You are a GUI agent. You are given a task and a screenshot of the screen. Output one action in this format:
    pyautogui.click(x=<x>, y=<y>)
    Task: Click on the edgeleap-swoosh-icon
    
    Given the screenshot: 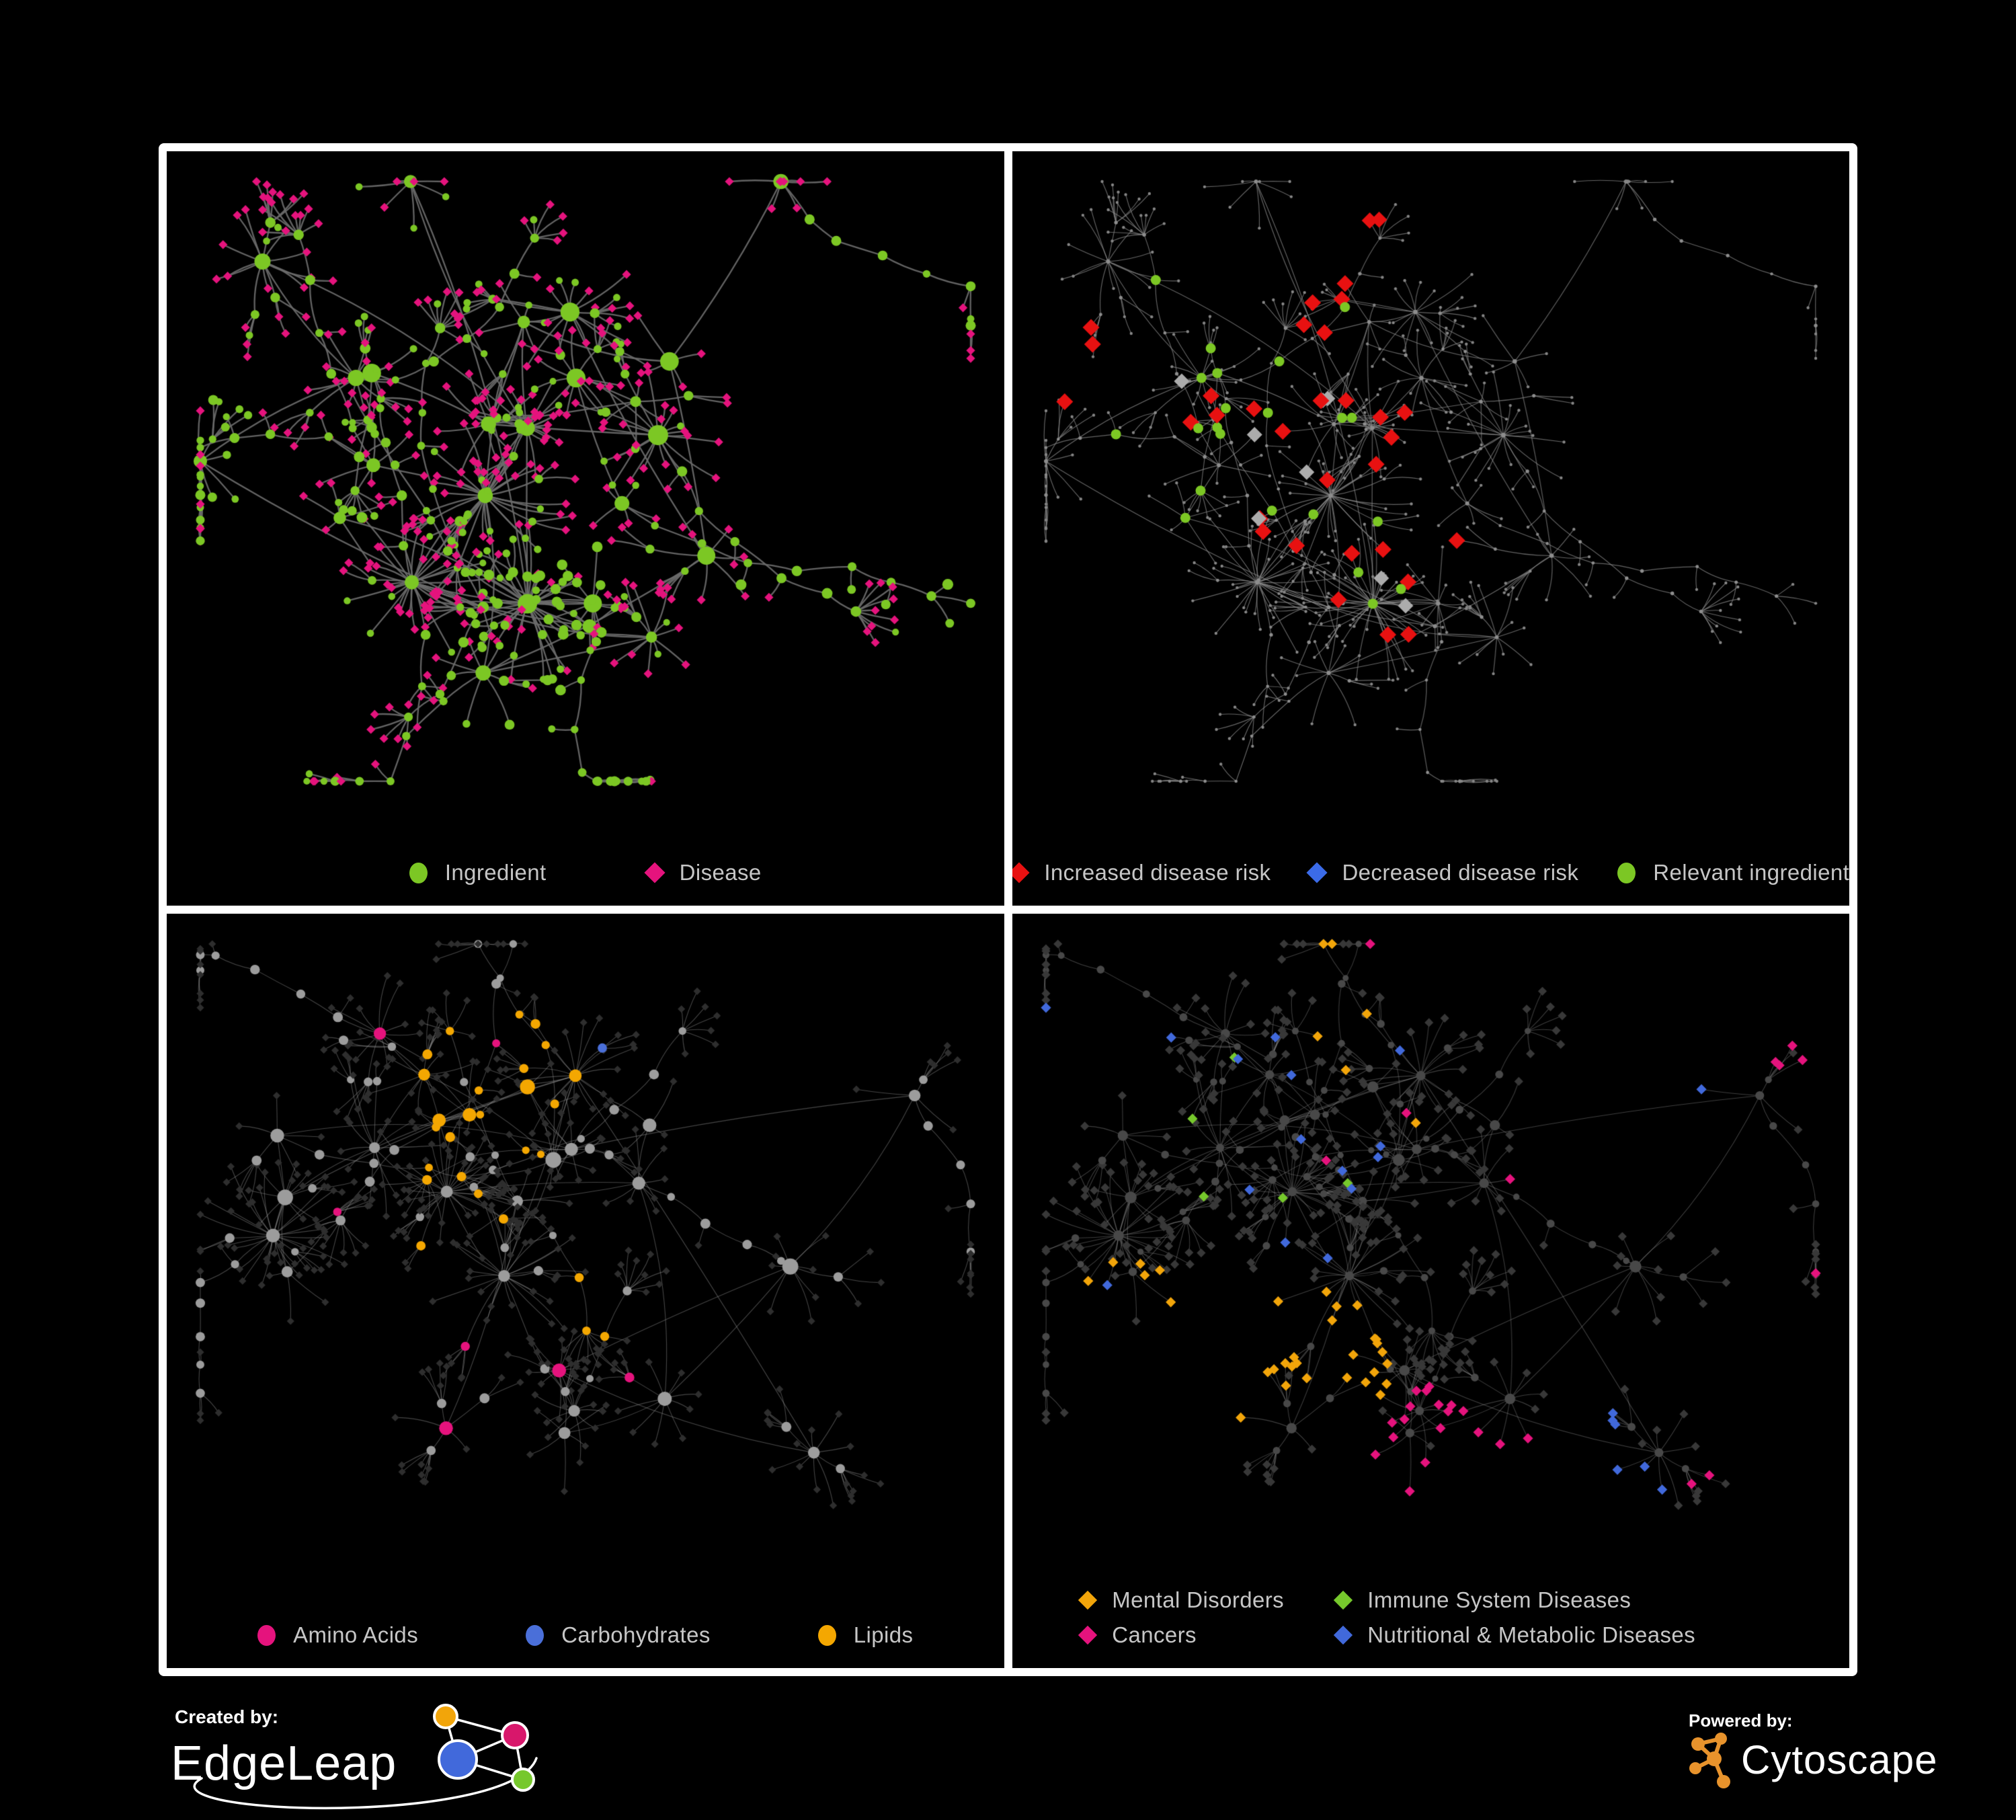 What is the action you would take?
    pyautogui.click(x=365, y=1757)
    